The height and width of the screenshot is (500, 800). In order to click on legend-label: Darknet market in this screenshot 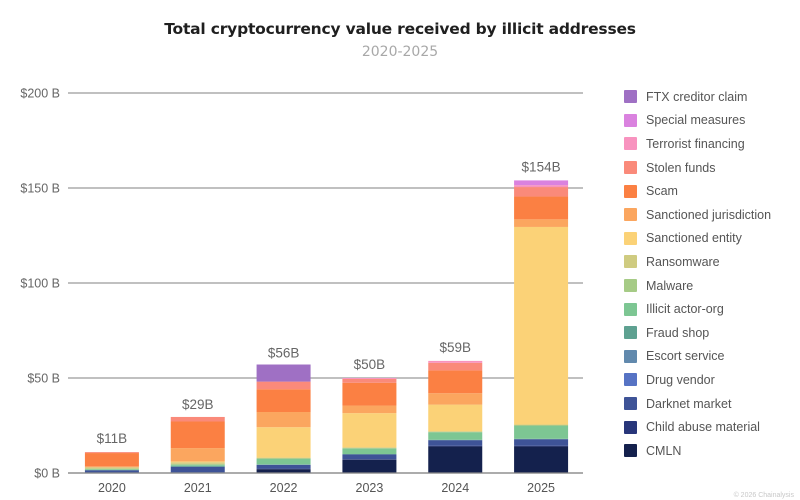, I will do `click(689, 403)`.